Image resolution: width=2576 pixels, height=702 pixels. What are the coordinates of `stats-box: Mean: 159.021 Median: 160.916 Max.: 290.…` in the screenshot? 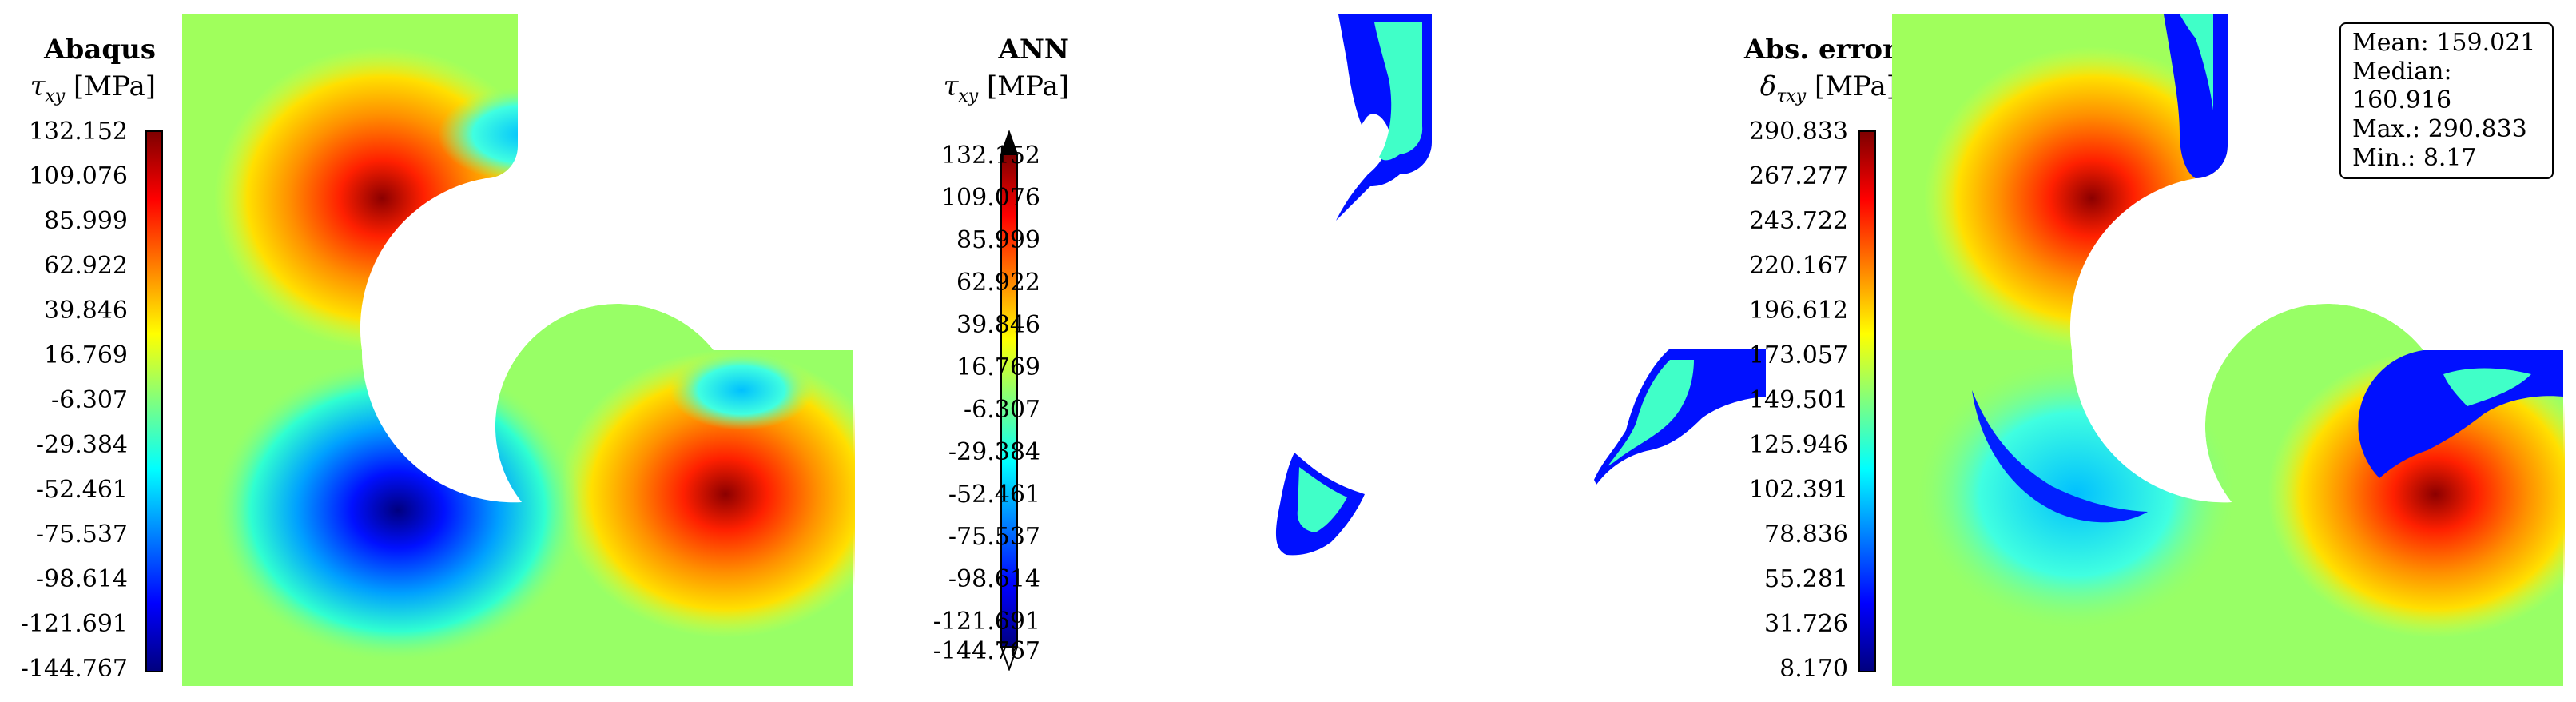 It's located at (2446, 100).